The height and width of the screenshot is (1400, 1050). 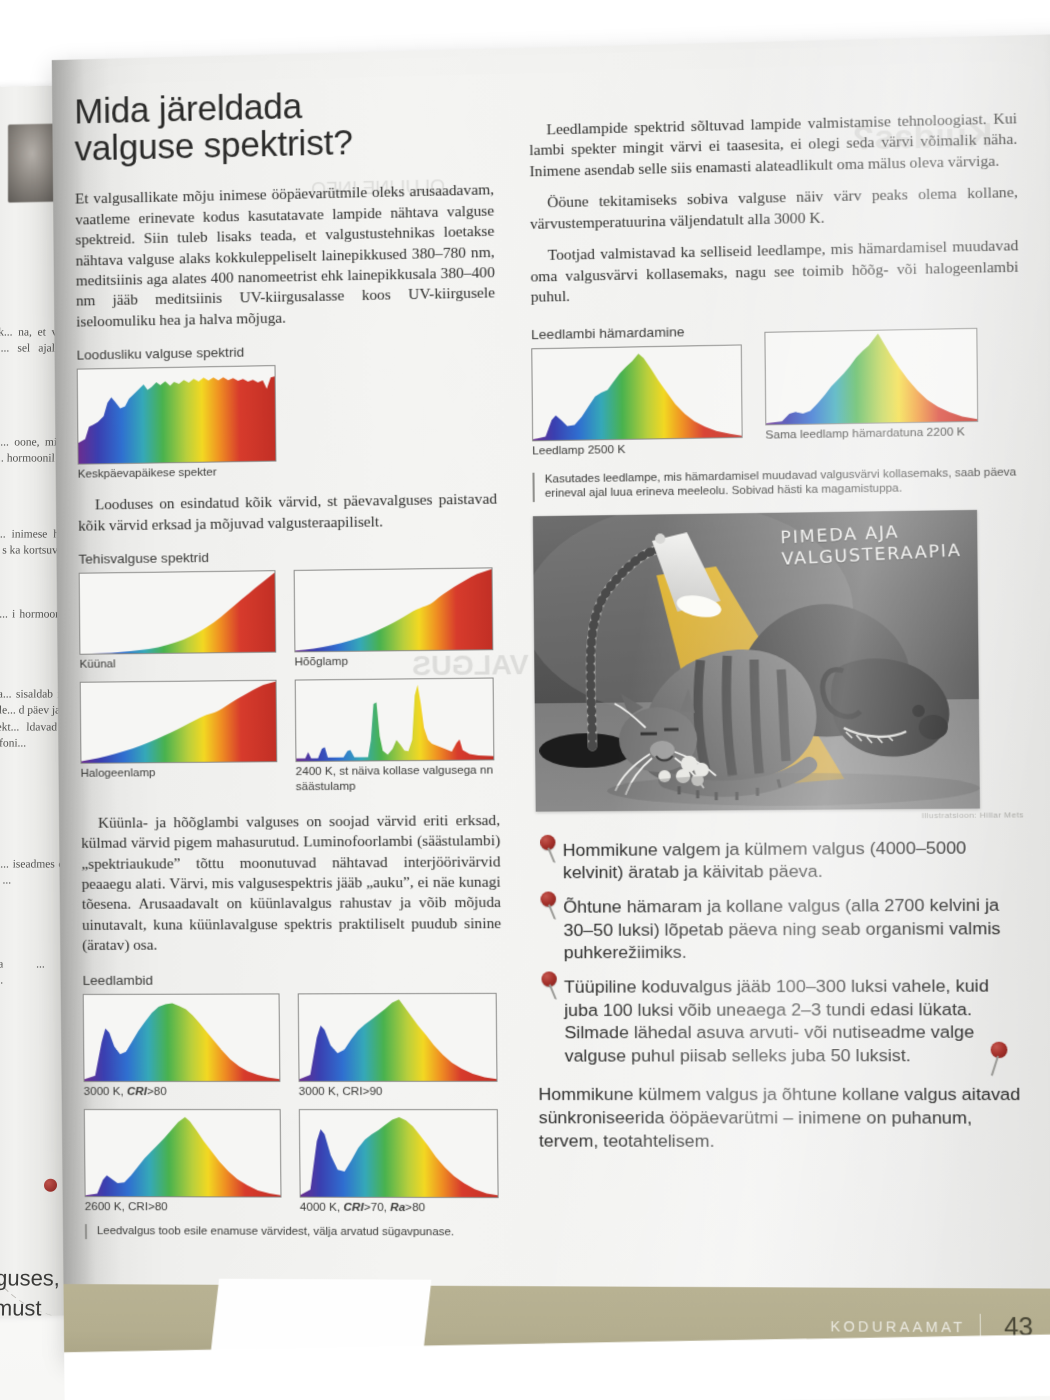 I want to click on led-3000-cri80-area-path, so click(x=181, y=1041).